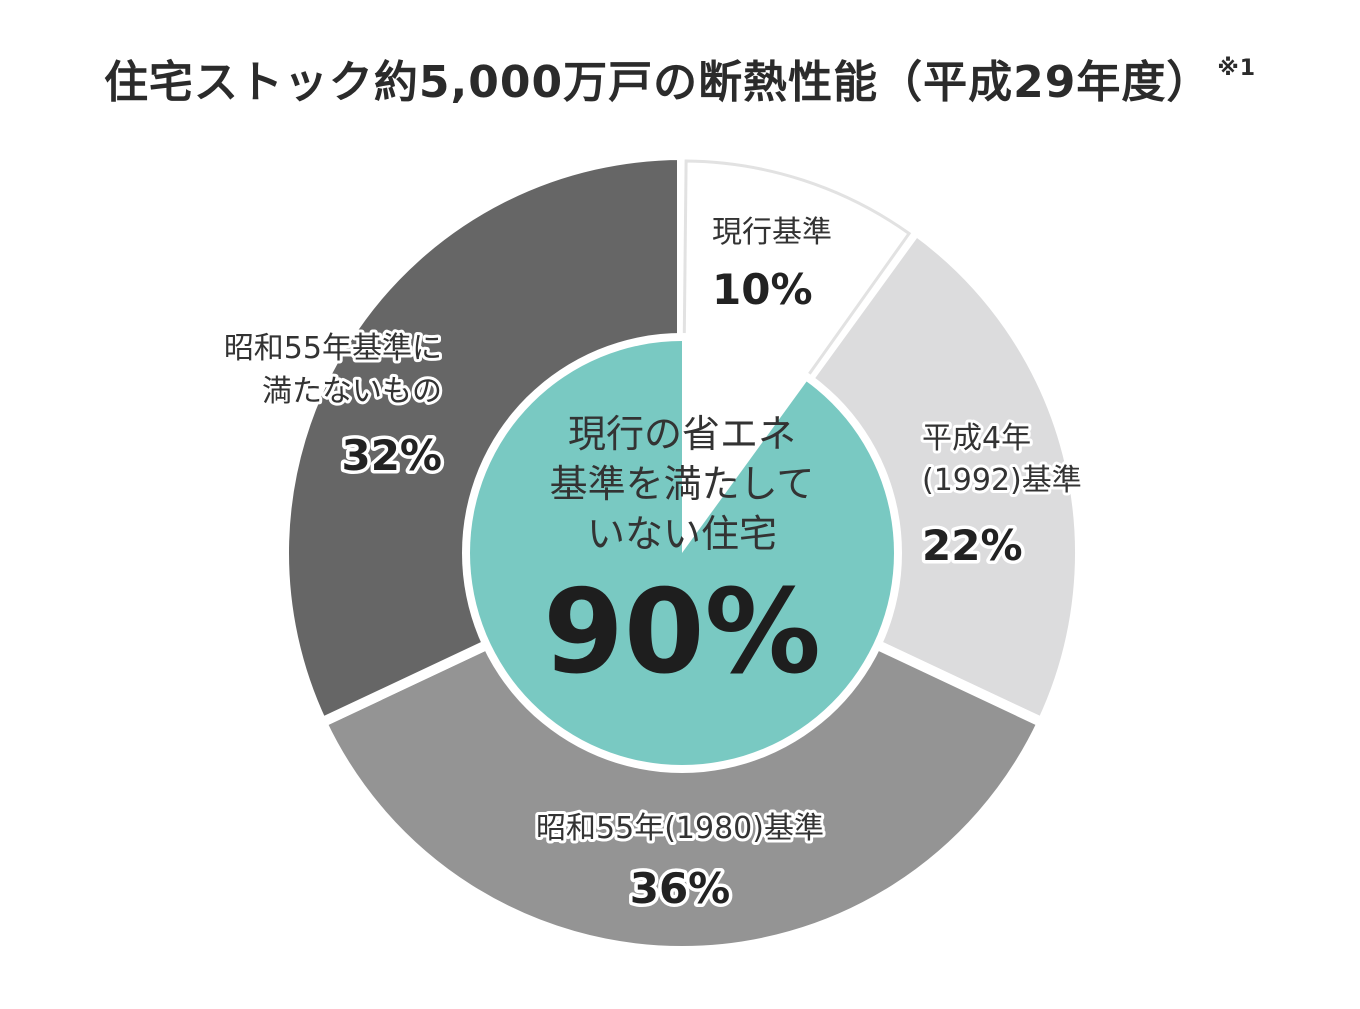 This screenshot has height=1009, width=1360. What do you see at coordinates (680, 888) in the screenshot?
I see `slice-value-label: 36%` at bounding box center [680, 888].